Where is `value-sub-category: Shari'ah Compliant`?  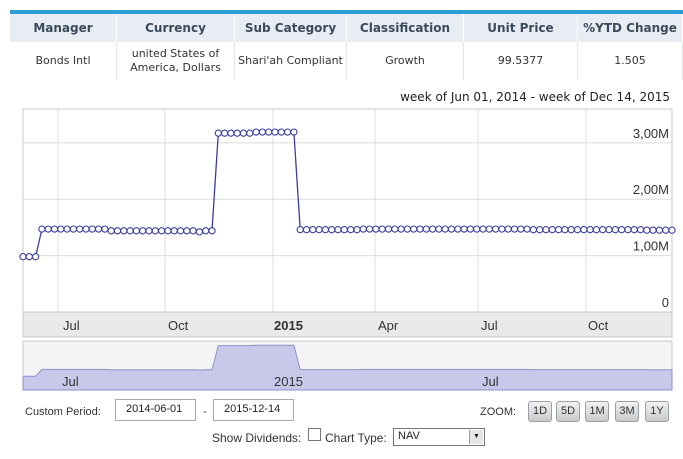
value-sub-category: Shari'ah Compliant is located at coordinates (291, 61).